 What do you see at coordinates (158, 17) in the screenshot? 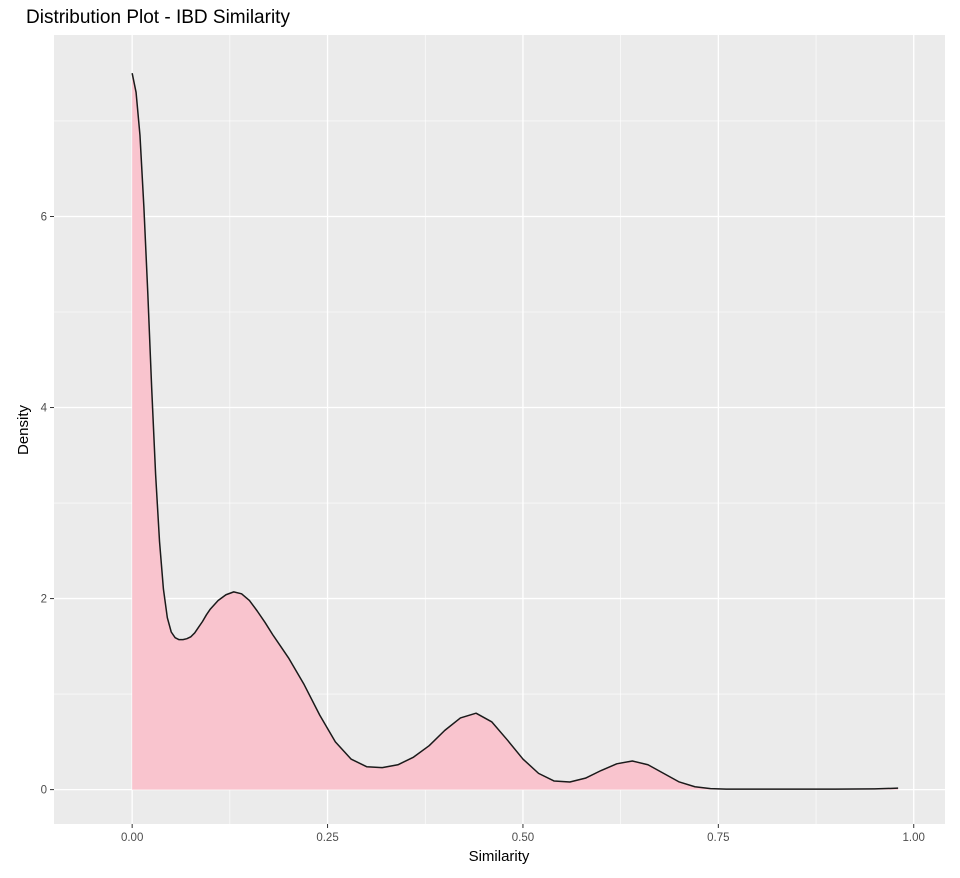
I see `chart-title: Distribution Plot - IBD Similarity` at bounding box center [158, 17].